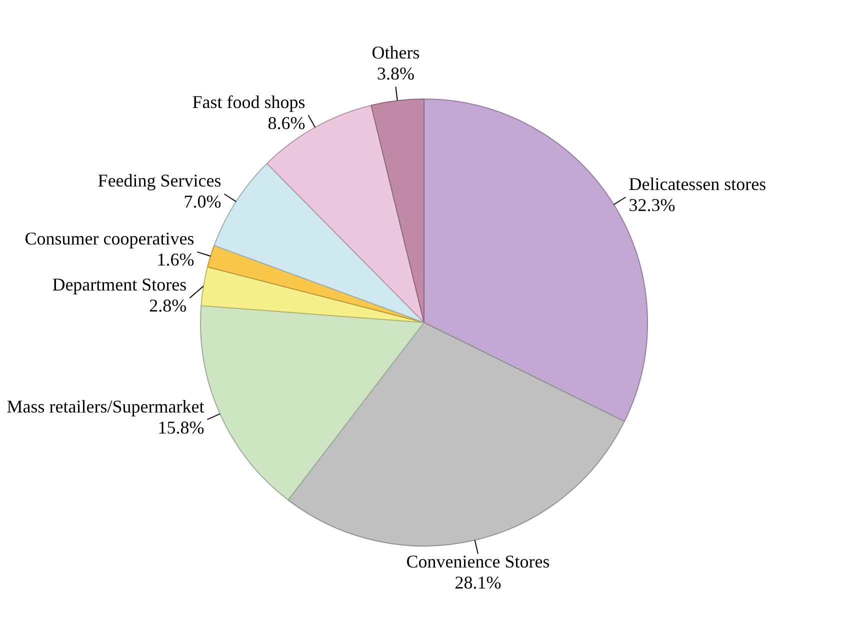 The image size is (848, 637). I want to click on data-label: 7.0%, so click(203, 202).